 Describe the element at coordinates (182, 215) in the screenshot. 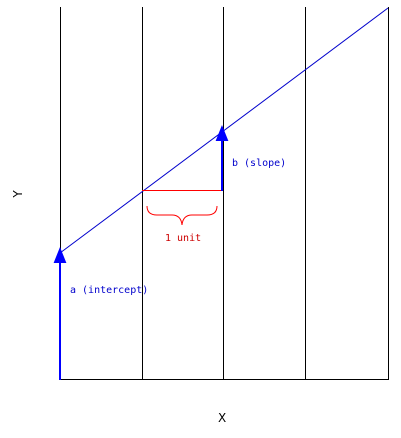

I see `run-brace` at that location.